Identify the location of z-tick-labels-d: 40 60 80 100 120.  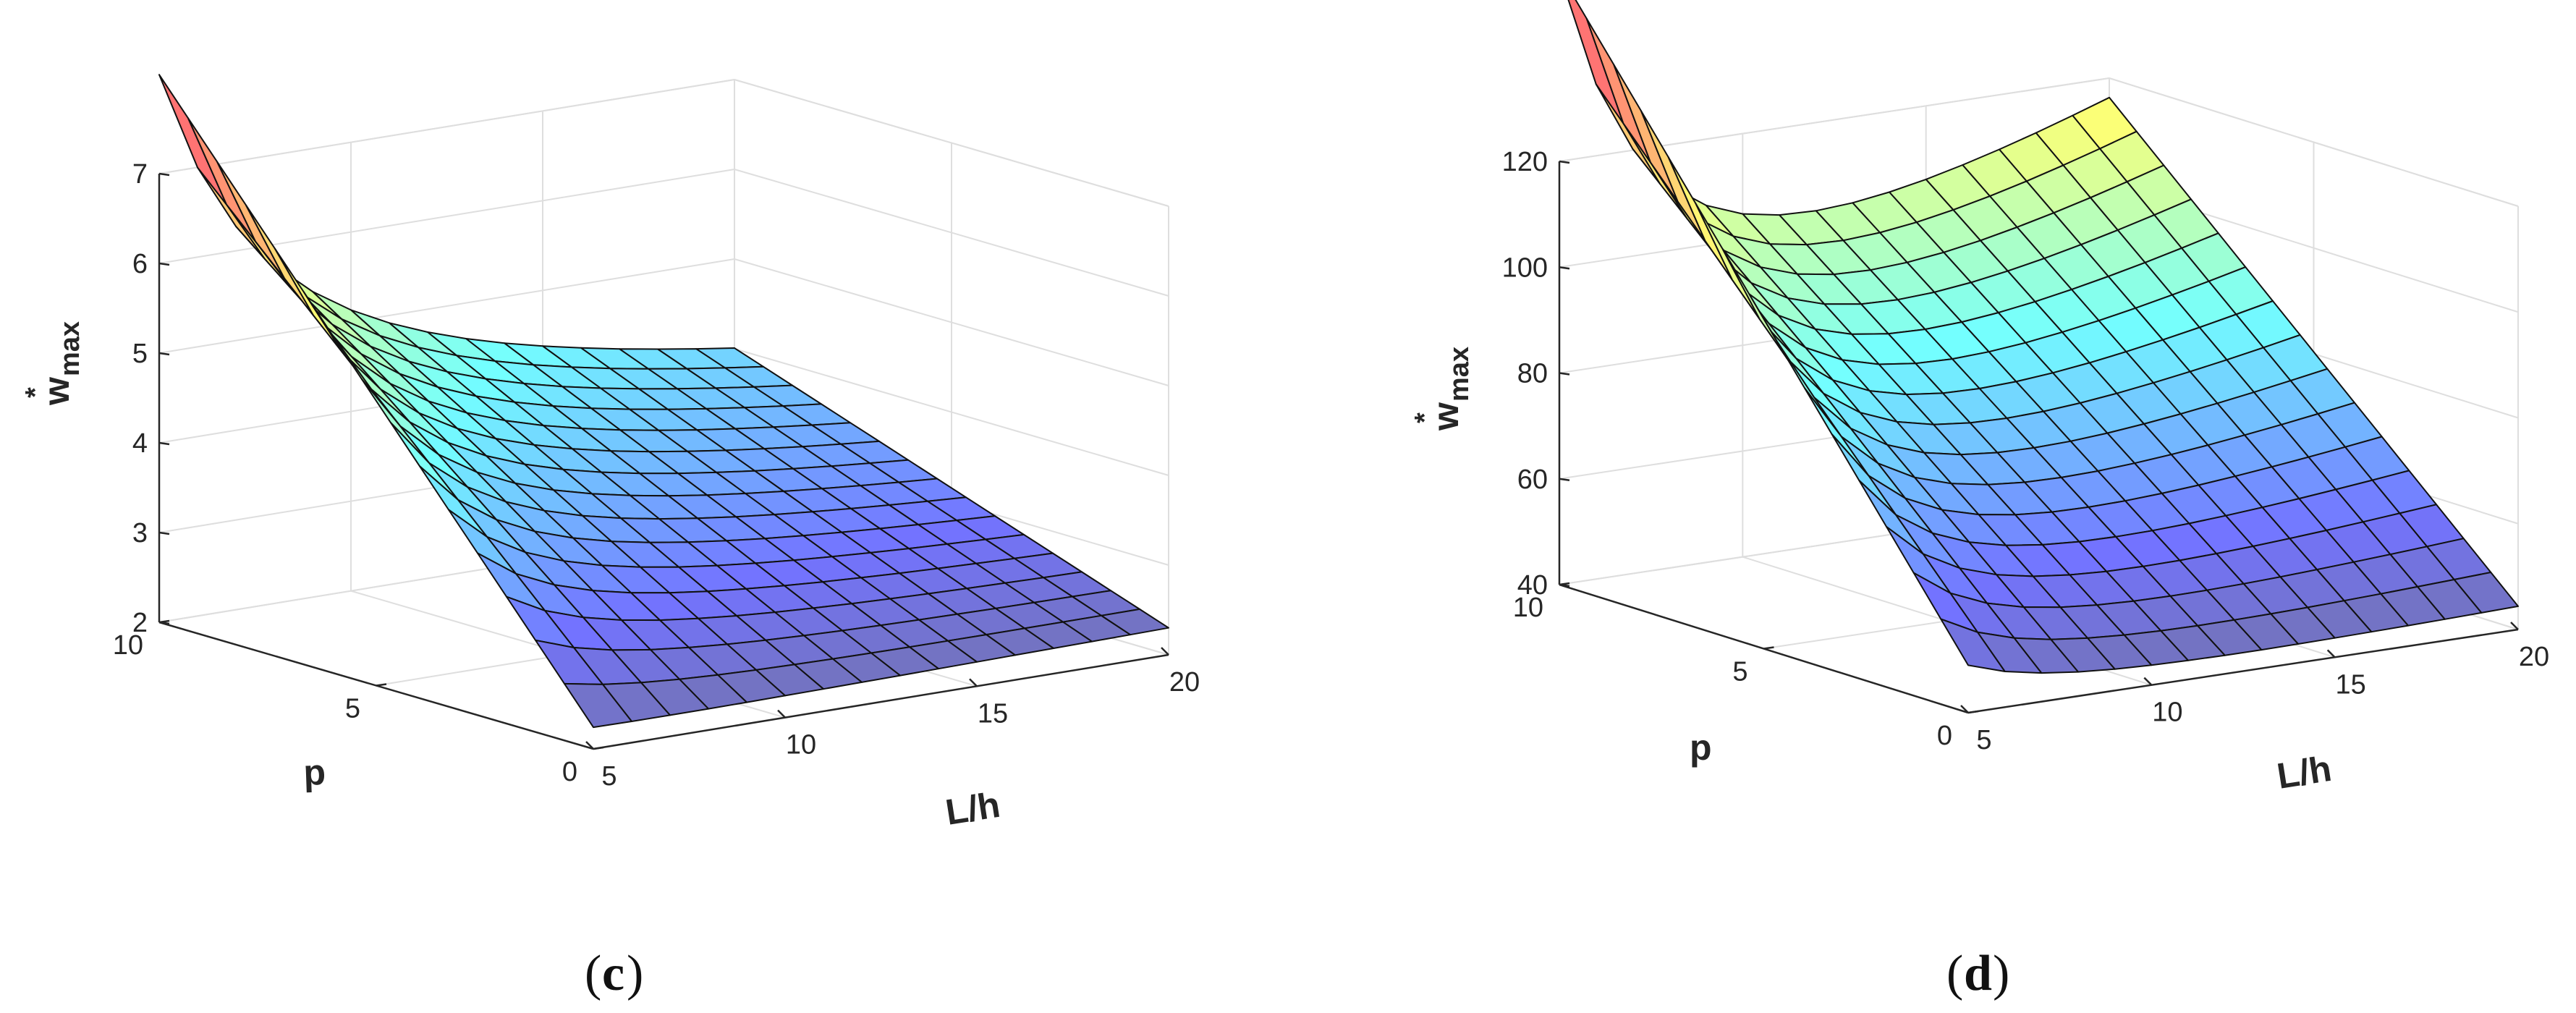
(1536, 374).